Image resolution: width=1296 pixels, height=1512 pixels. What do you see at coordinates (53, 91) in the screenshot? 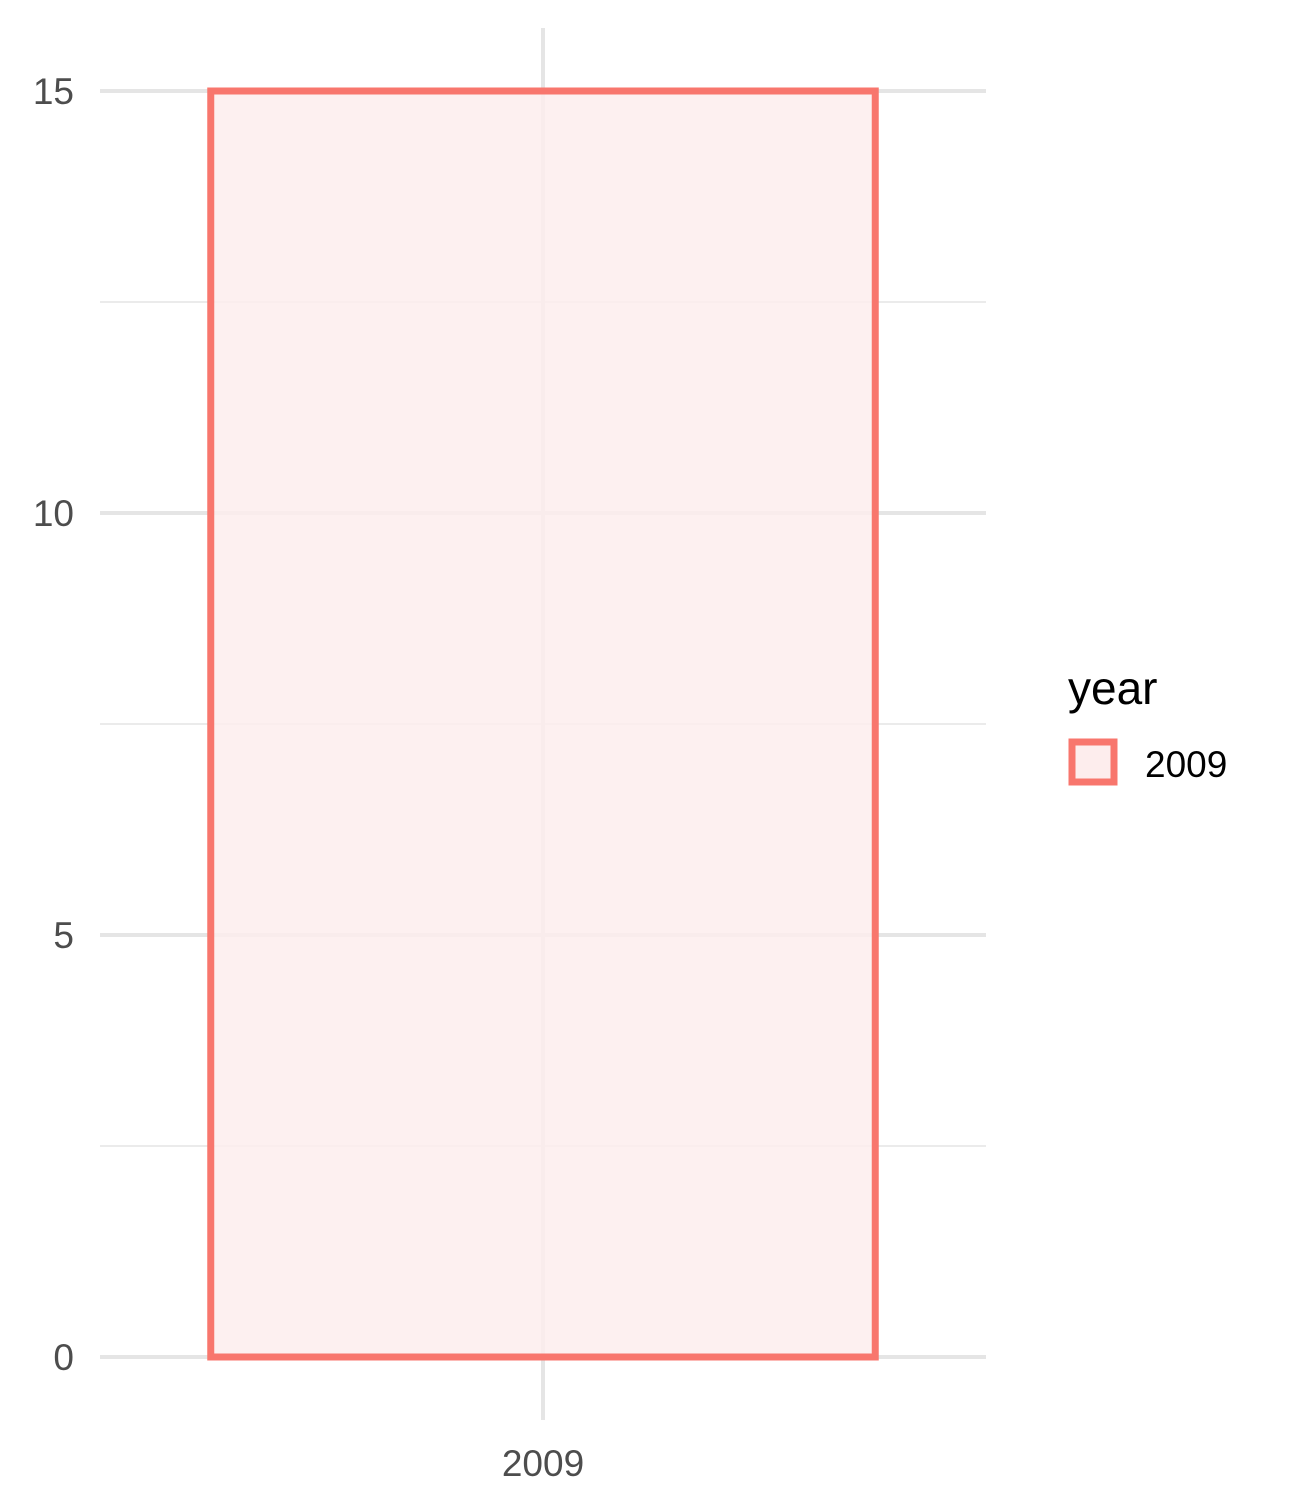
I see `y-tick-label: 15` at bounding box center [53, 91].